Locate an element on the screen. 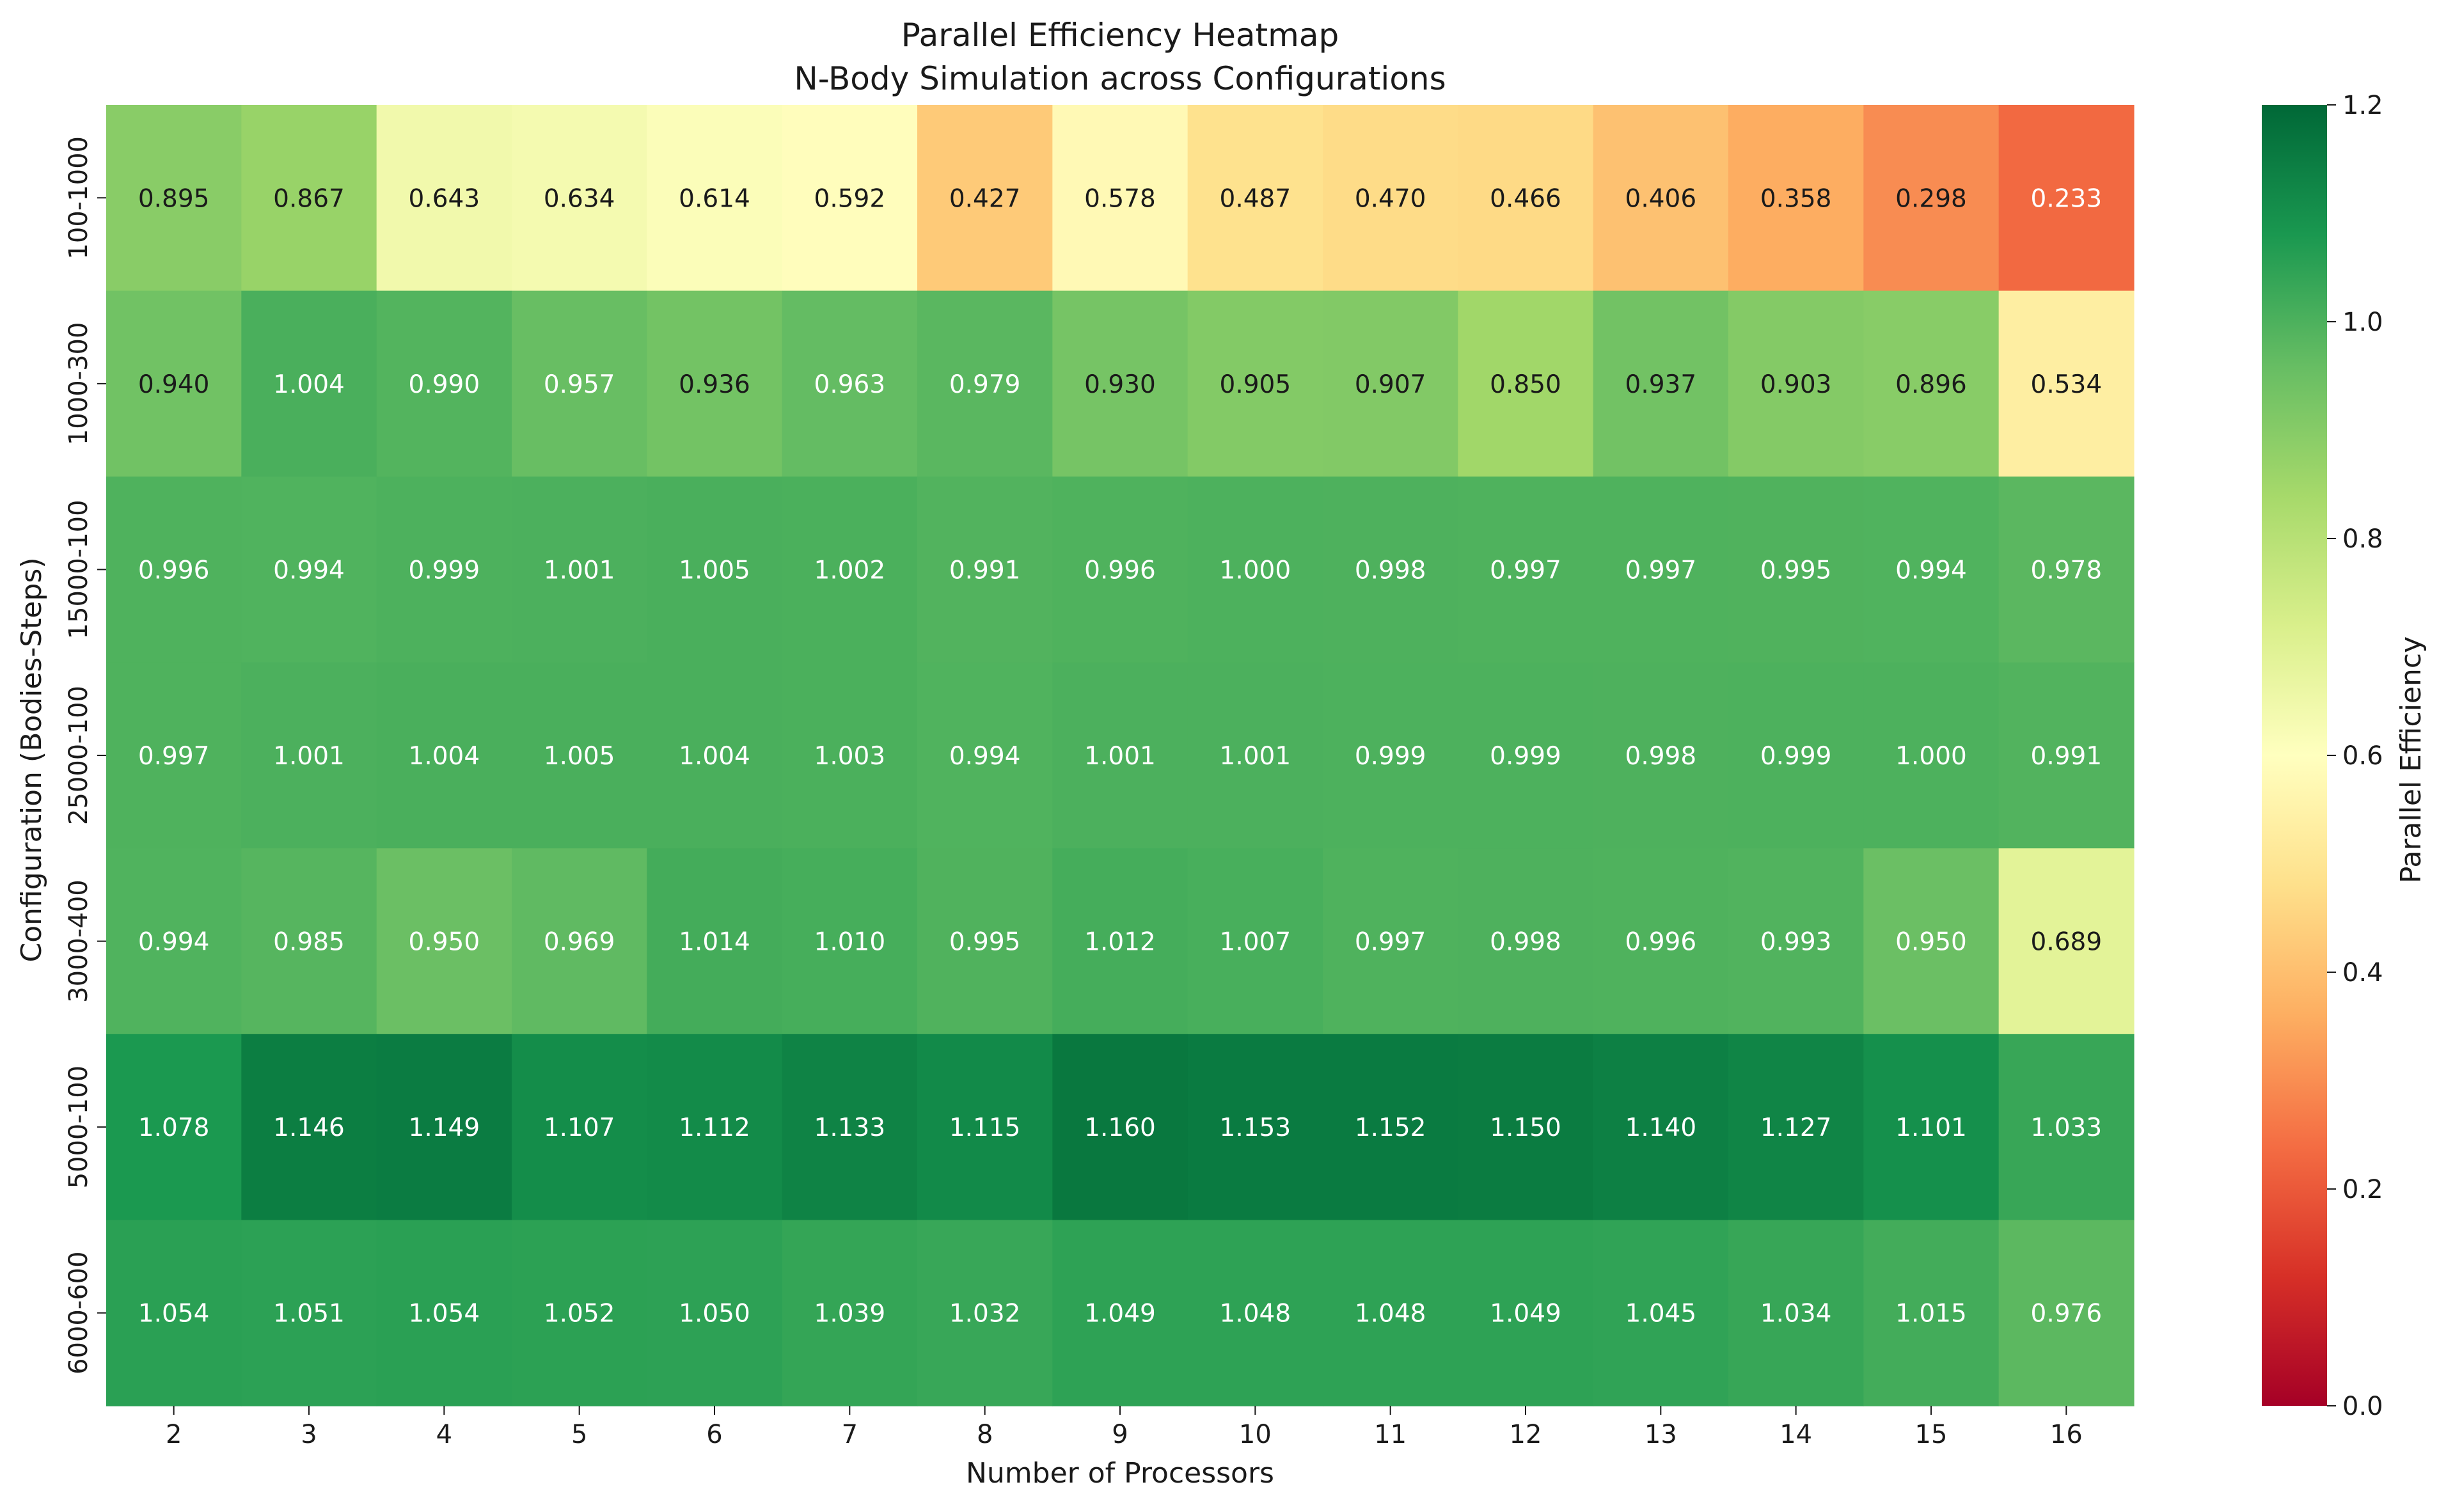  cell-value-label: 1.034 is located at coordinates (1796, 1314).